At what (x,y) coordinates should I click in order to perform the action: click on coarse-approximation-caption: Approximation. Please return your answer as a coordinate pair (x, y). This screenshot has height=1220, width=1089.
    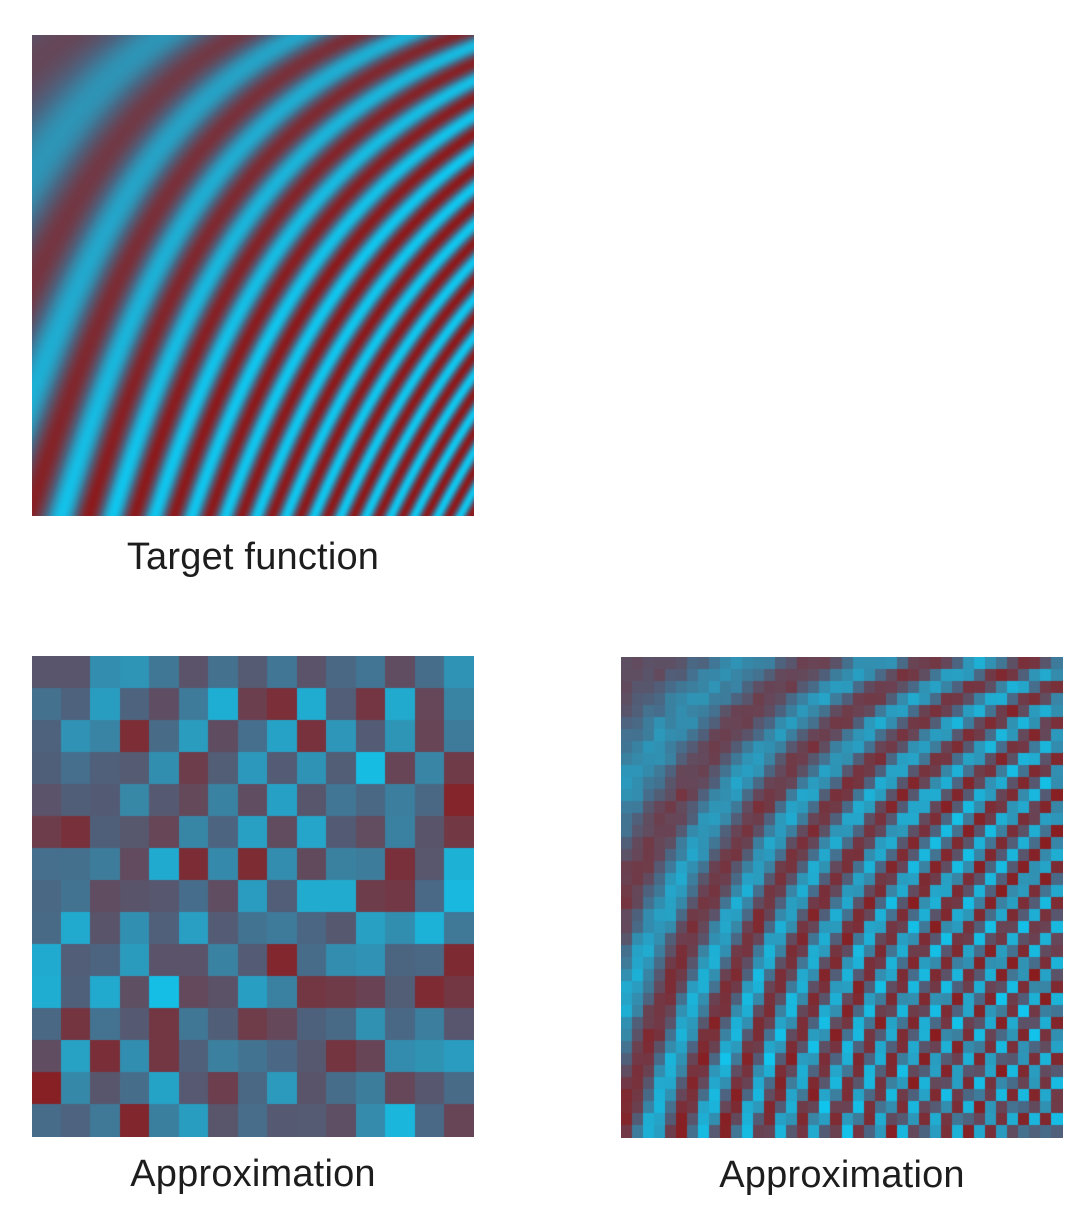
    Looking at the image, I should click on (253, 1174).